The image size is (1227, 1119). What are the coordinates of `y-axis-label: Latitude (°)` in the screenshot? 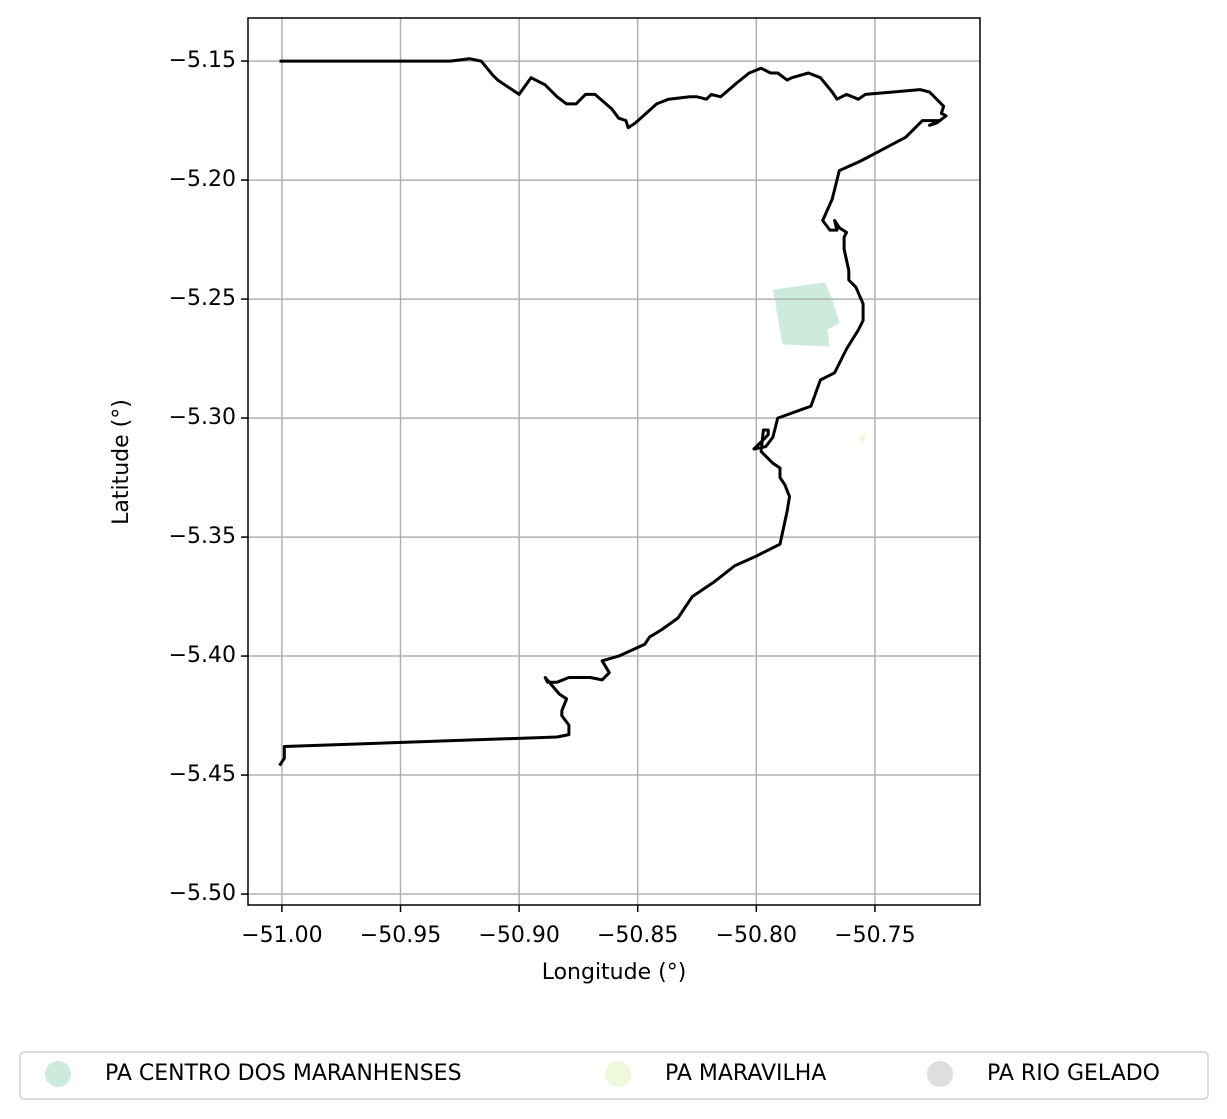 It's located at (121, 462).